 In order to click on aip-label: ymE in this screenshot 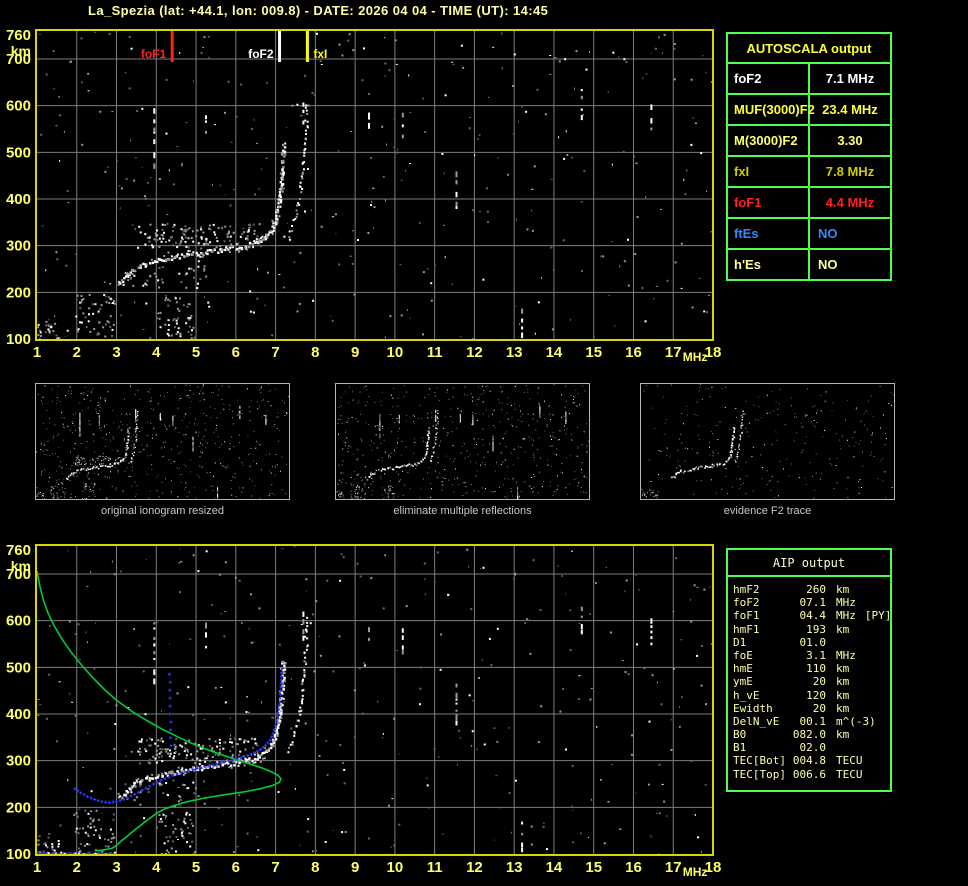, I will do `click(761, 681)`.